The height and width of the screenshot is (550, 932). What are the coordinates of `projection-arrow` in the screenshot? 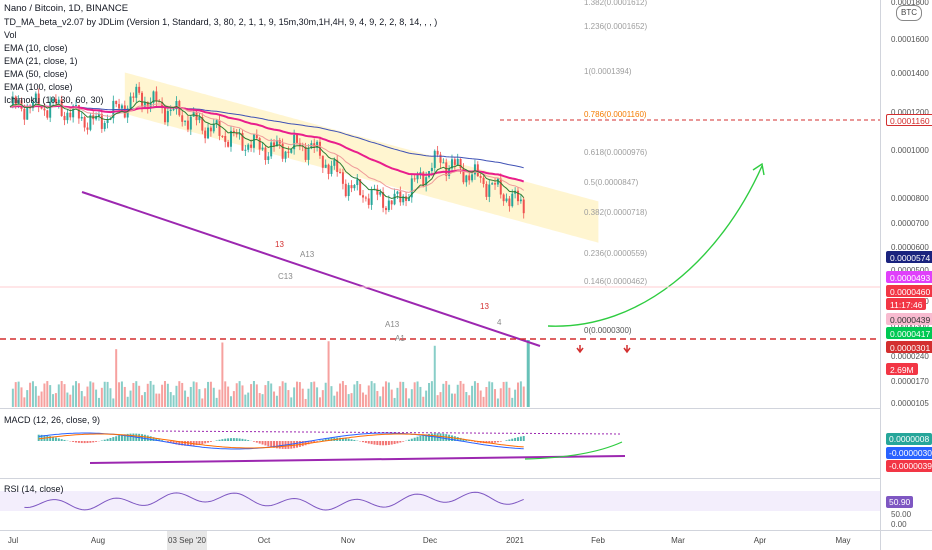 It's located at (655, 246).